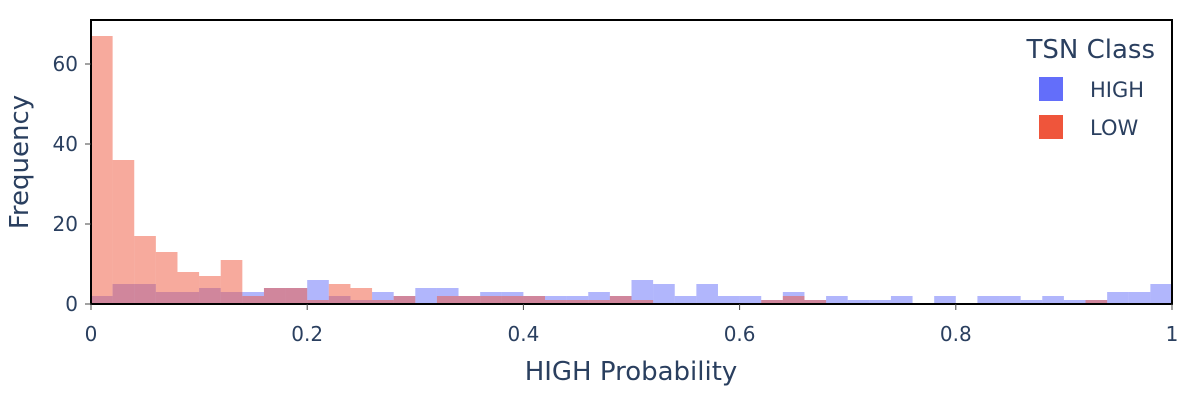 Image resolution: width=1200 pixels, height=400 pixels. What do you see at coordinates (20, 162) in the screenshot?
I see `y-axis-title: Frequency` at bounding box center [20, 162].